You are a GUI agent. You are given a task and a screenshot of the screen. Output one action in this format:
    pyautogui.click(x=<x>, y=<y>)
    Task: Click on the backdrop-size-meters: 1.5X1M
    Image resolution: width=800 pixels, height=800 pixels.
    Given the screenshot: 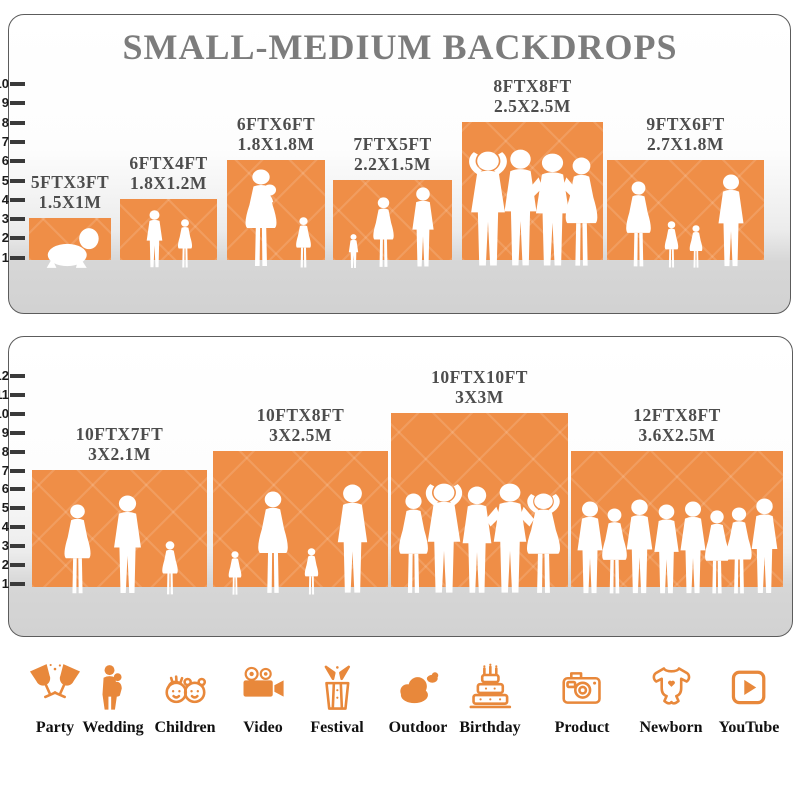 What is the action you would take?
    pyautogui.click(x=70, y=202)
    